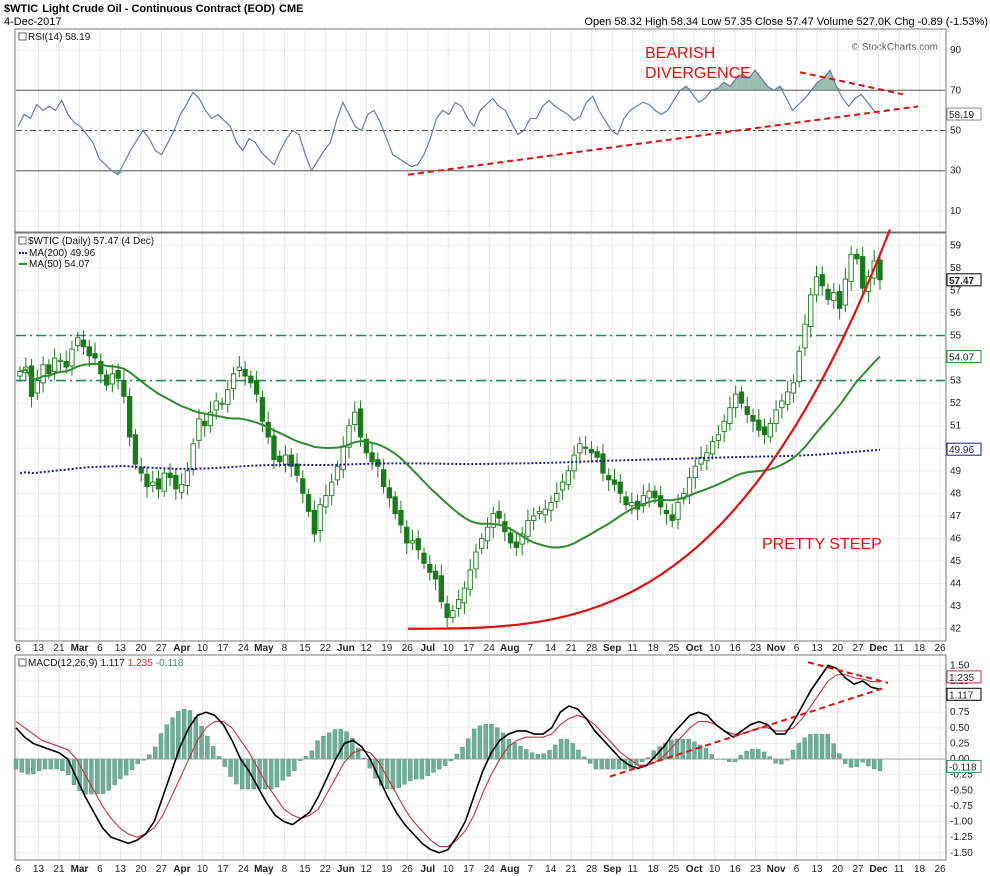  I want to click on ma50-legend: MA(50) 54.07, so click(59, 264).